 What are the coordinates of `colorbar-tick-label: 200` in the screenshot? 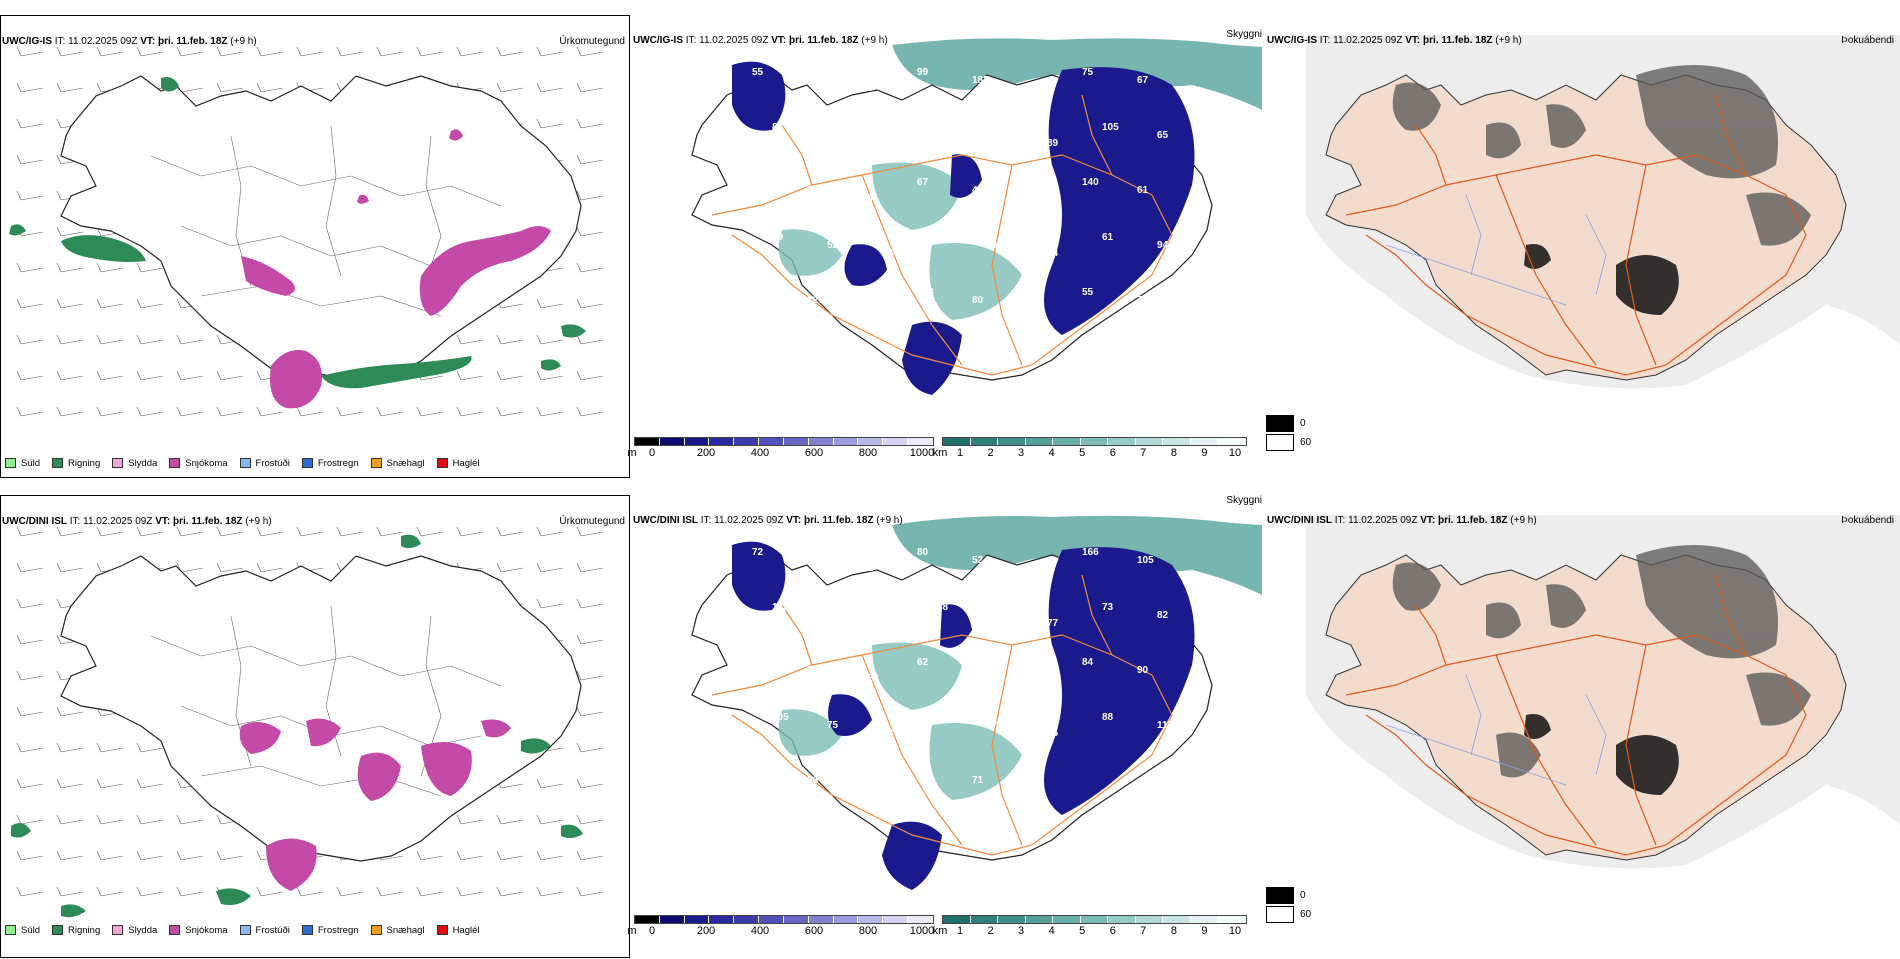 It's located at (706, 453).